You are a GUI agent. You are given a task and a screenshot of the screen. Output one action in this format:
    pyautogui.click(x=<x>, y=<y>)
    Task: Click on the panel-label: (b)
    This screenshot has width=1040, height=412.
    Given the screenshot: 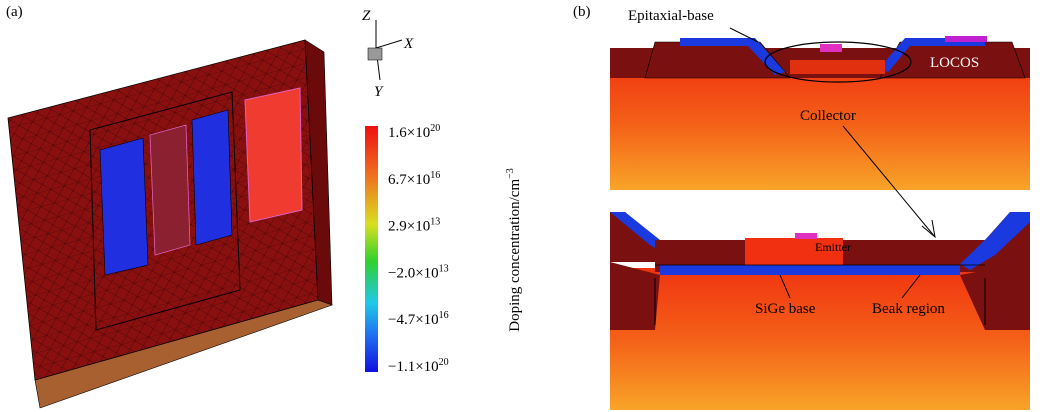 What is the action you would take?
    pyautogui.click(x=582, y=12)
    